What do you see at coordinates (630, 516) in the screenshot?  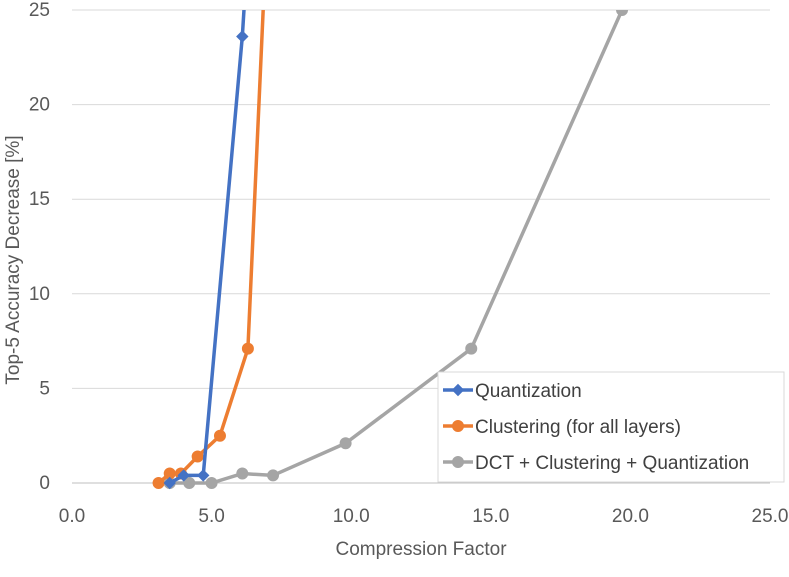 I see `x-tick-label: 20.0` at bounding box center [630, 516].